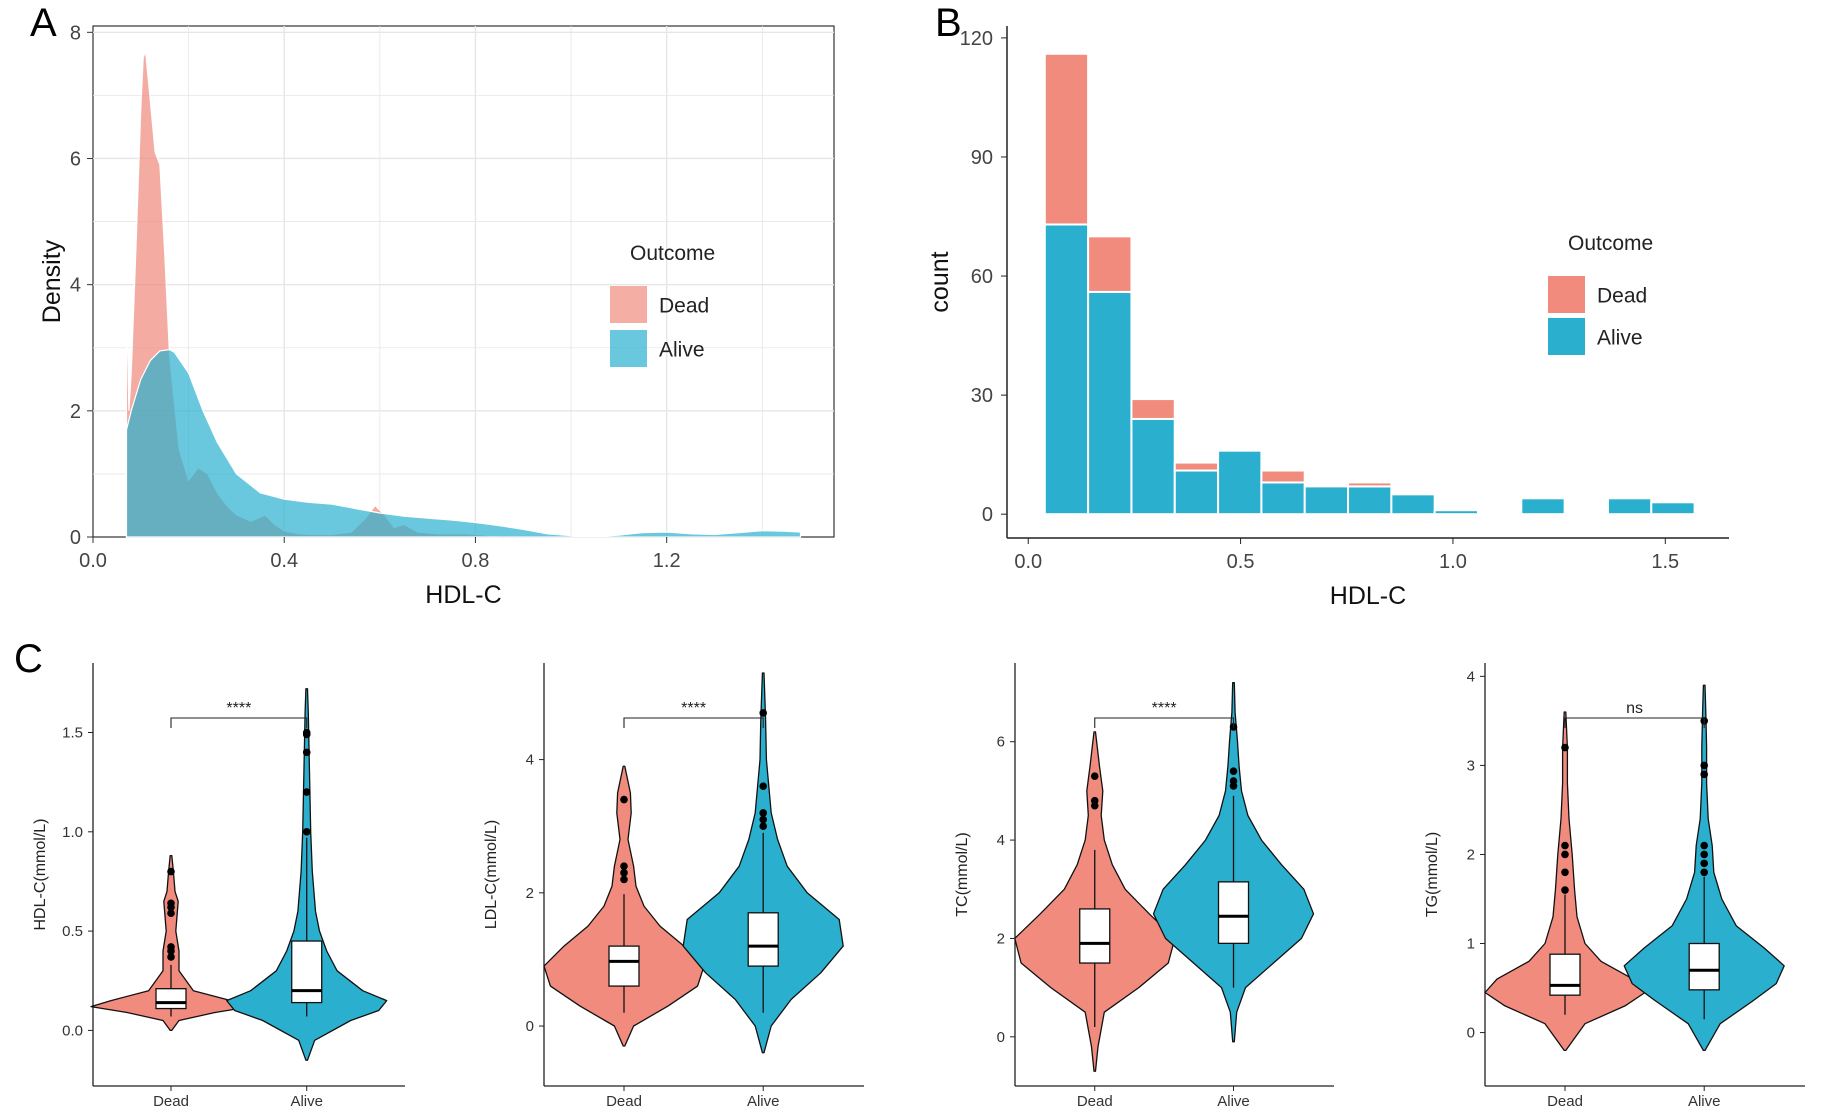 Image resolution: width=1842 pixels, height=1113 pixels. What do you see at coordinates (1665, 562) in the screenshot?
I see `x-tick-label: 1.5` at bounding box center [1665, 562].